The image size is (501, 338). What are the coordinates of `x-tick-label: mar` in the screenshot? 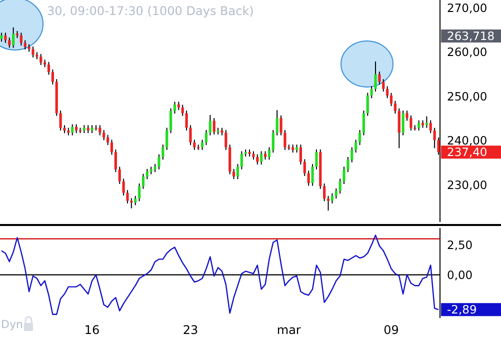 It's located at (288, 330).